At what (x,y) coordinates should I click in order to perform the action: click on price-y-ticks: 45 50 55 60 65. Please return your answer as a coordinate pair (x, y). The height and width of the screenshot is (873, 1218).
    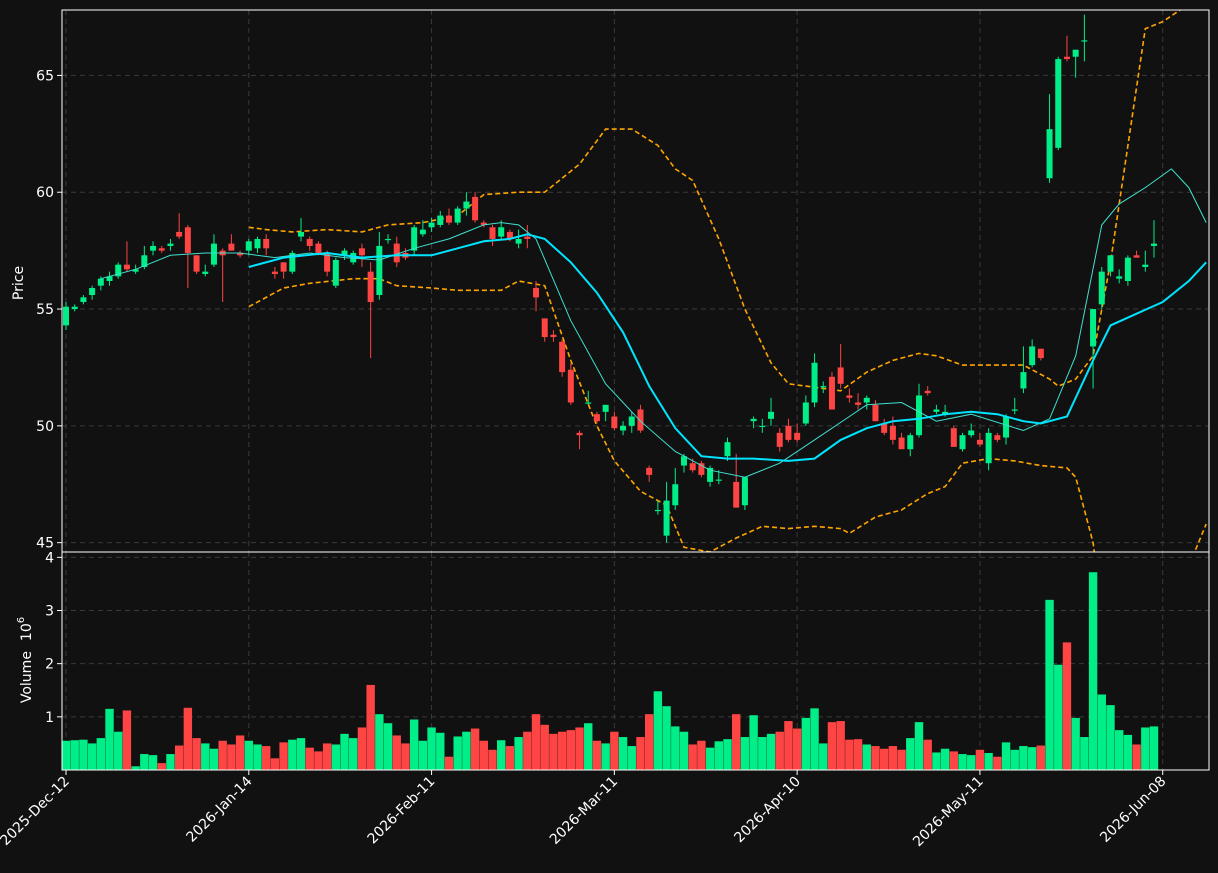
    Looking at the image, I should click on (49, 310).